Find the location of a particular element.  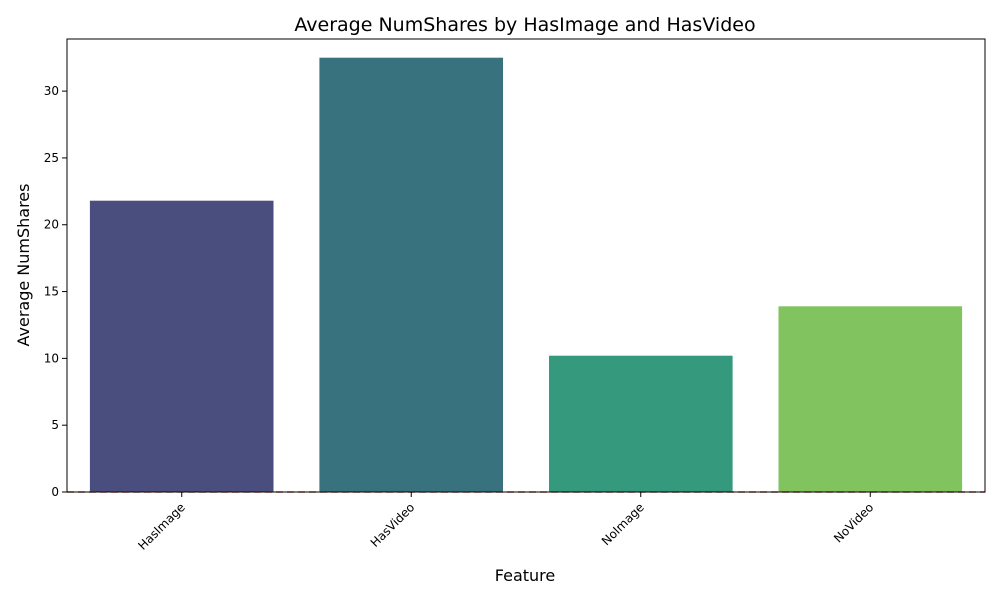

bar-novideo is located at coordinates (870, 399).